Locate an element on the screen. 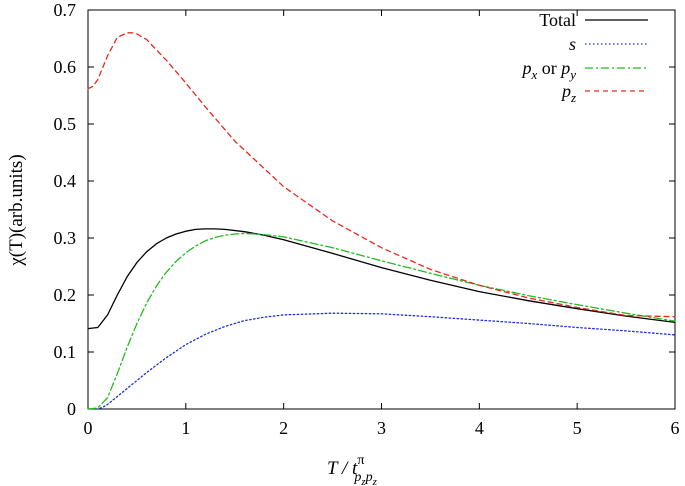 Image resolution: width=685 pixels, height=486 pixels. x-axis-title-subsub1: z is located at coordinates (363, 481).